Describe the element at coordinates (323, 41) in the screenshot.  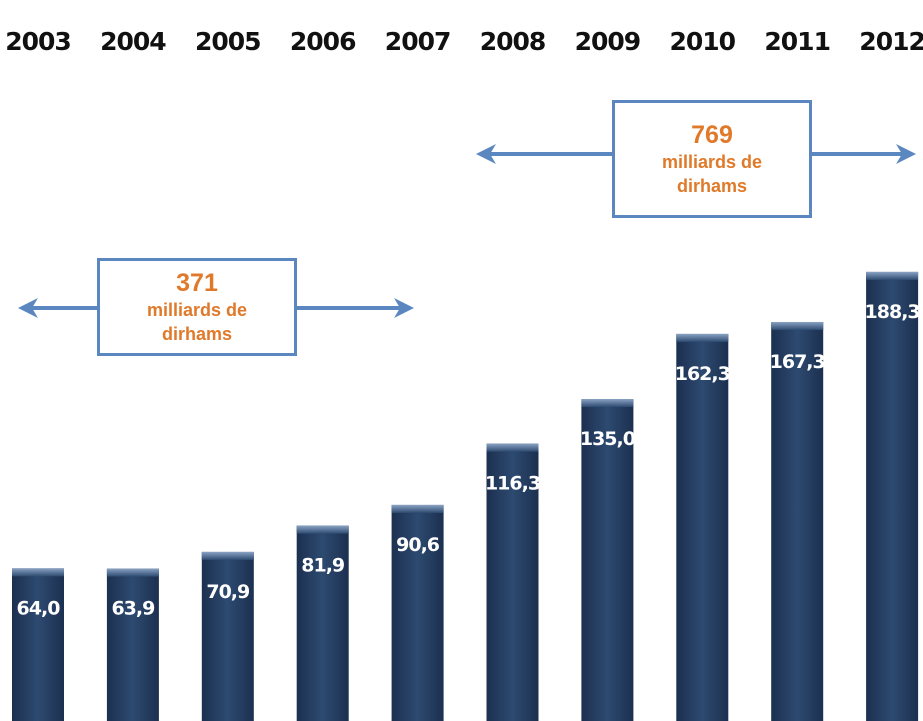
I see `x-tick-label: 2006` at that location.